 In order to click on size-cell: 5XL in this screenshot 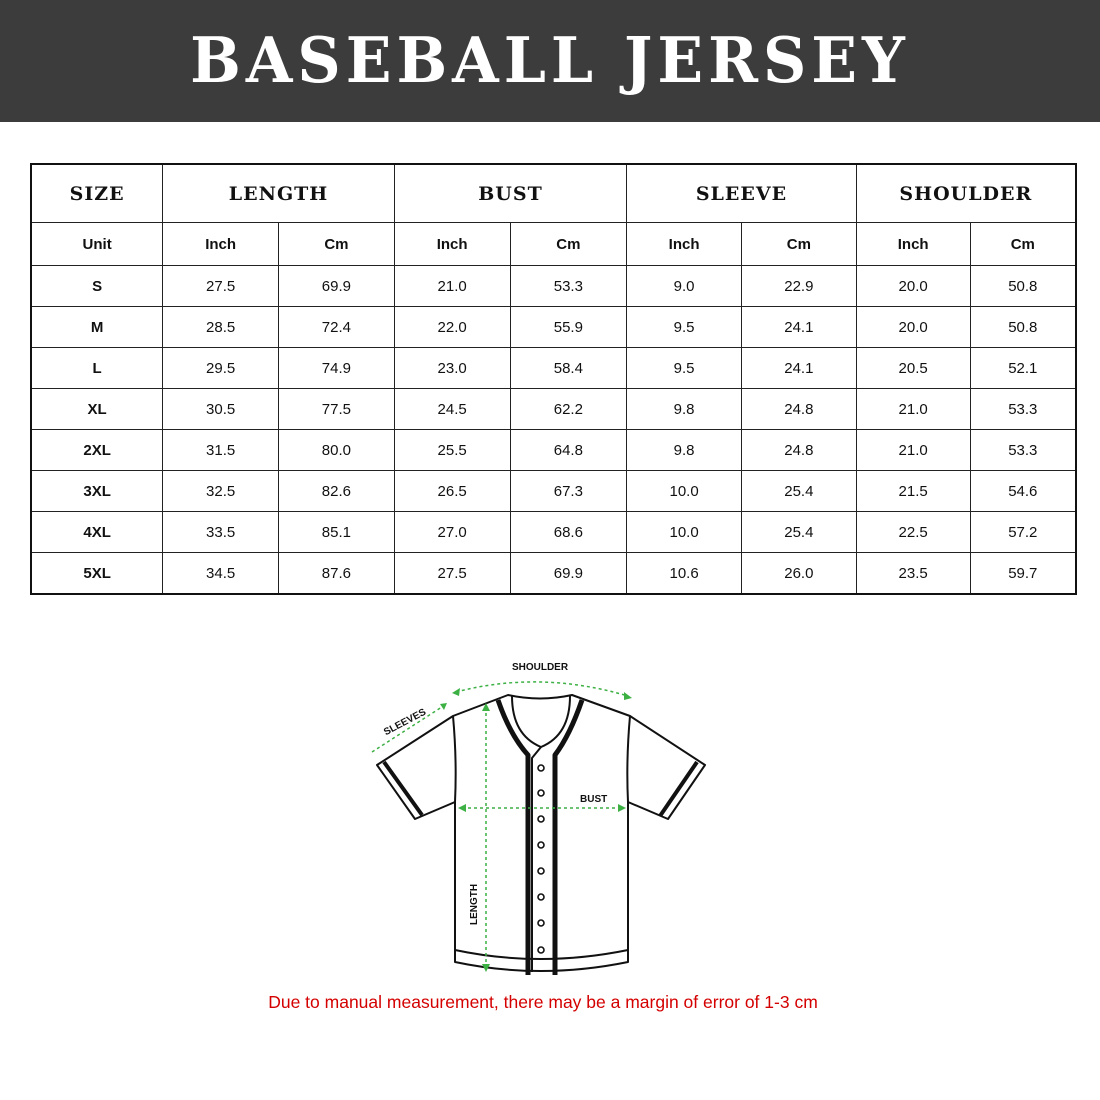, I will do `click(97, 573)`.